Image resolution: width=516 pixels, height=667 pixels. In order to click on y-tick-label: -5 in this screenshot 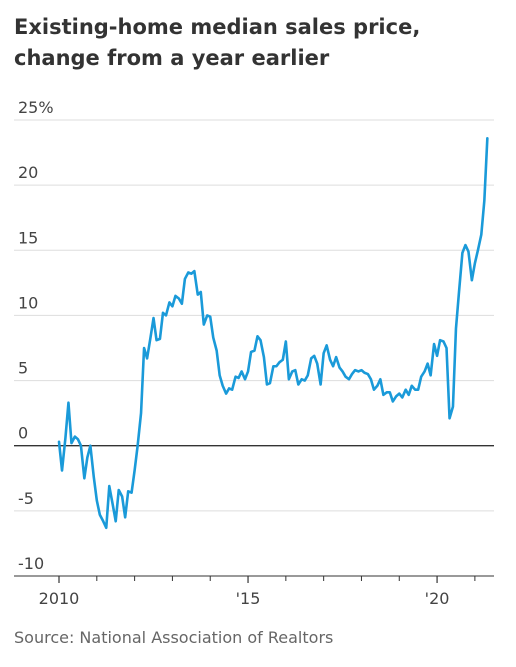, I will do `click(26, 498)`.